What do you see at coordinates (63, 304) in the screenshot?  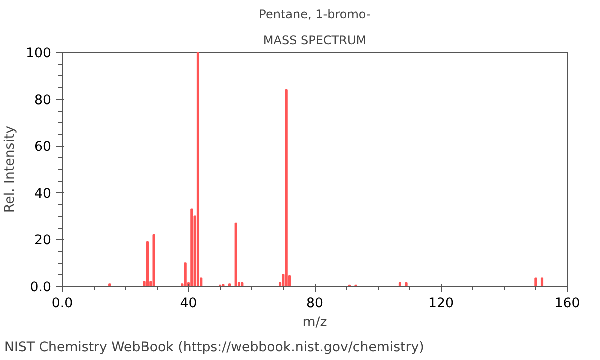 I see `x-tick-label: 0.0` at bounding box center [63, 304].